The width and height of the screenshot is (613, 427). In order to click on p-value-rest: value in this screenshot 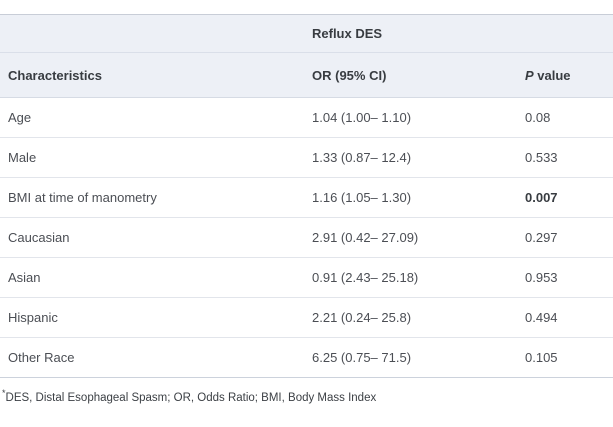, I will do `click(554, 75)`.